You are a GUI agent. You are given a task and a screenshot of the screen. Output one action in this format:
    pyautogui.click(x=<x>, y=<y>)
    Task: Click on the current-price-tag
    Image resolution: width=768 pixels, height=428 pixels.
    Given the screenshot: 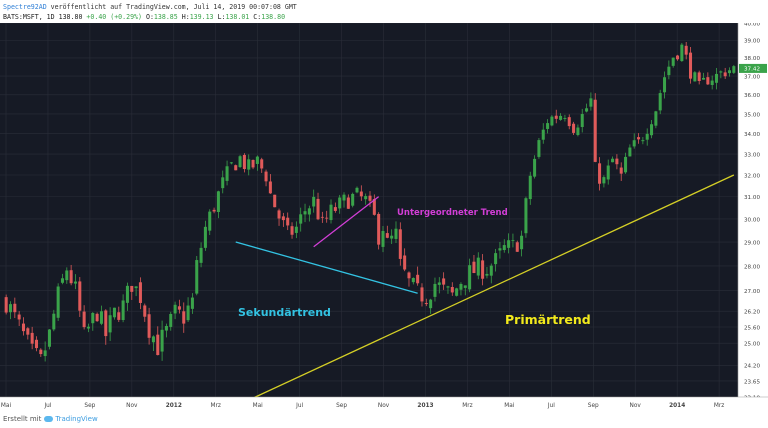 What is the action you would take?
    pyautogui.click(x=753, y=68)
    